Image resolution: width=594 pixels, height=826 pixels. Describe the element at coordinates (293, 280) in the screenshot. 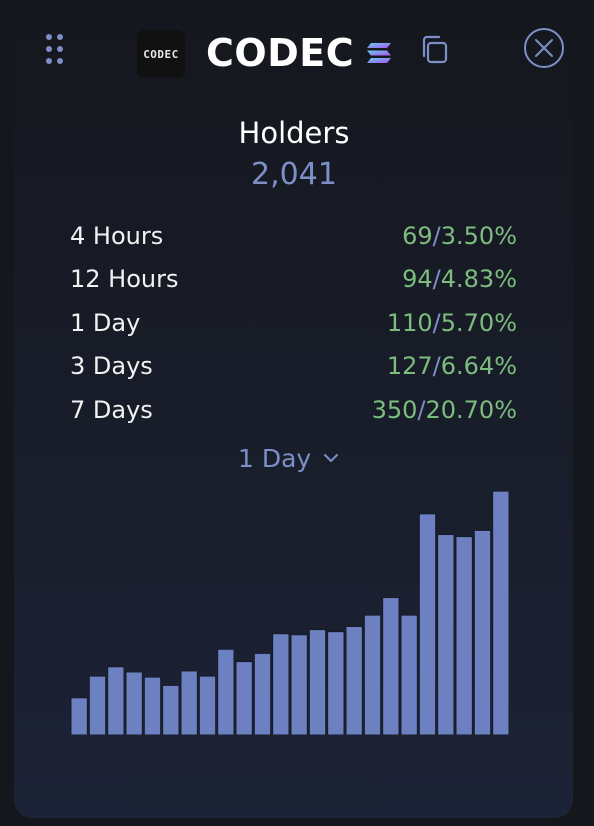

I see `stat-row-12-hours: 12 Hours 94/4.83%` at that location.